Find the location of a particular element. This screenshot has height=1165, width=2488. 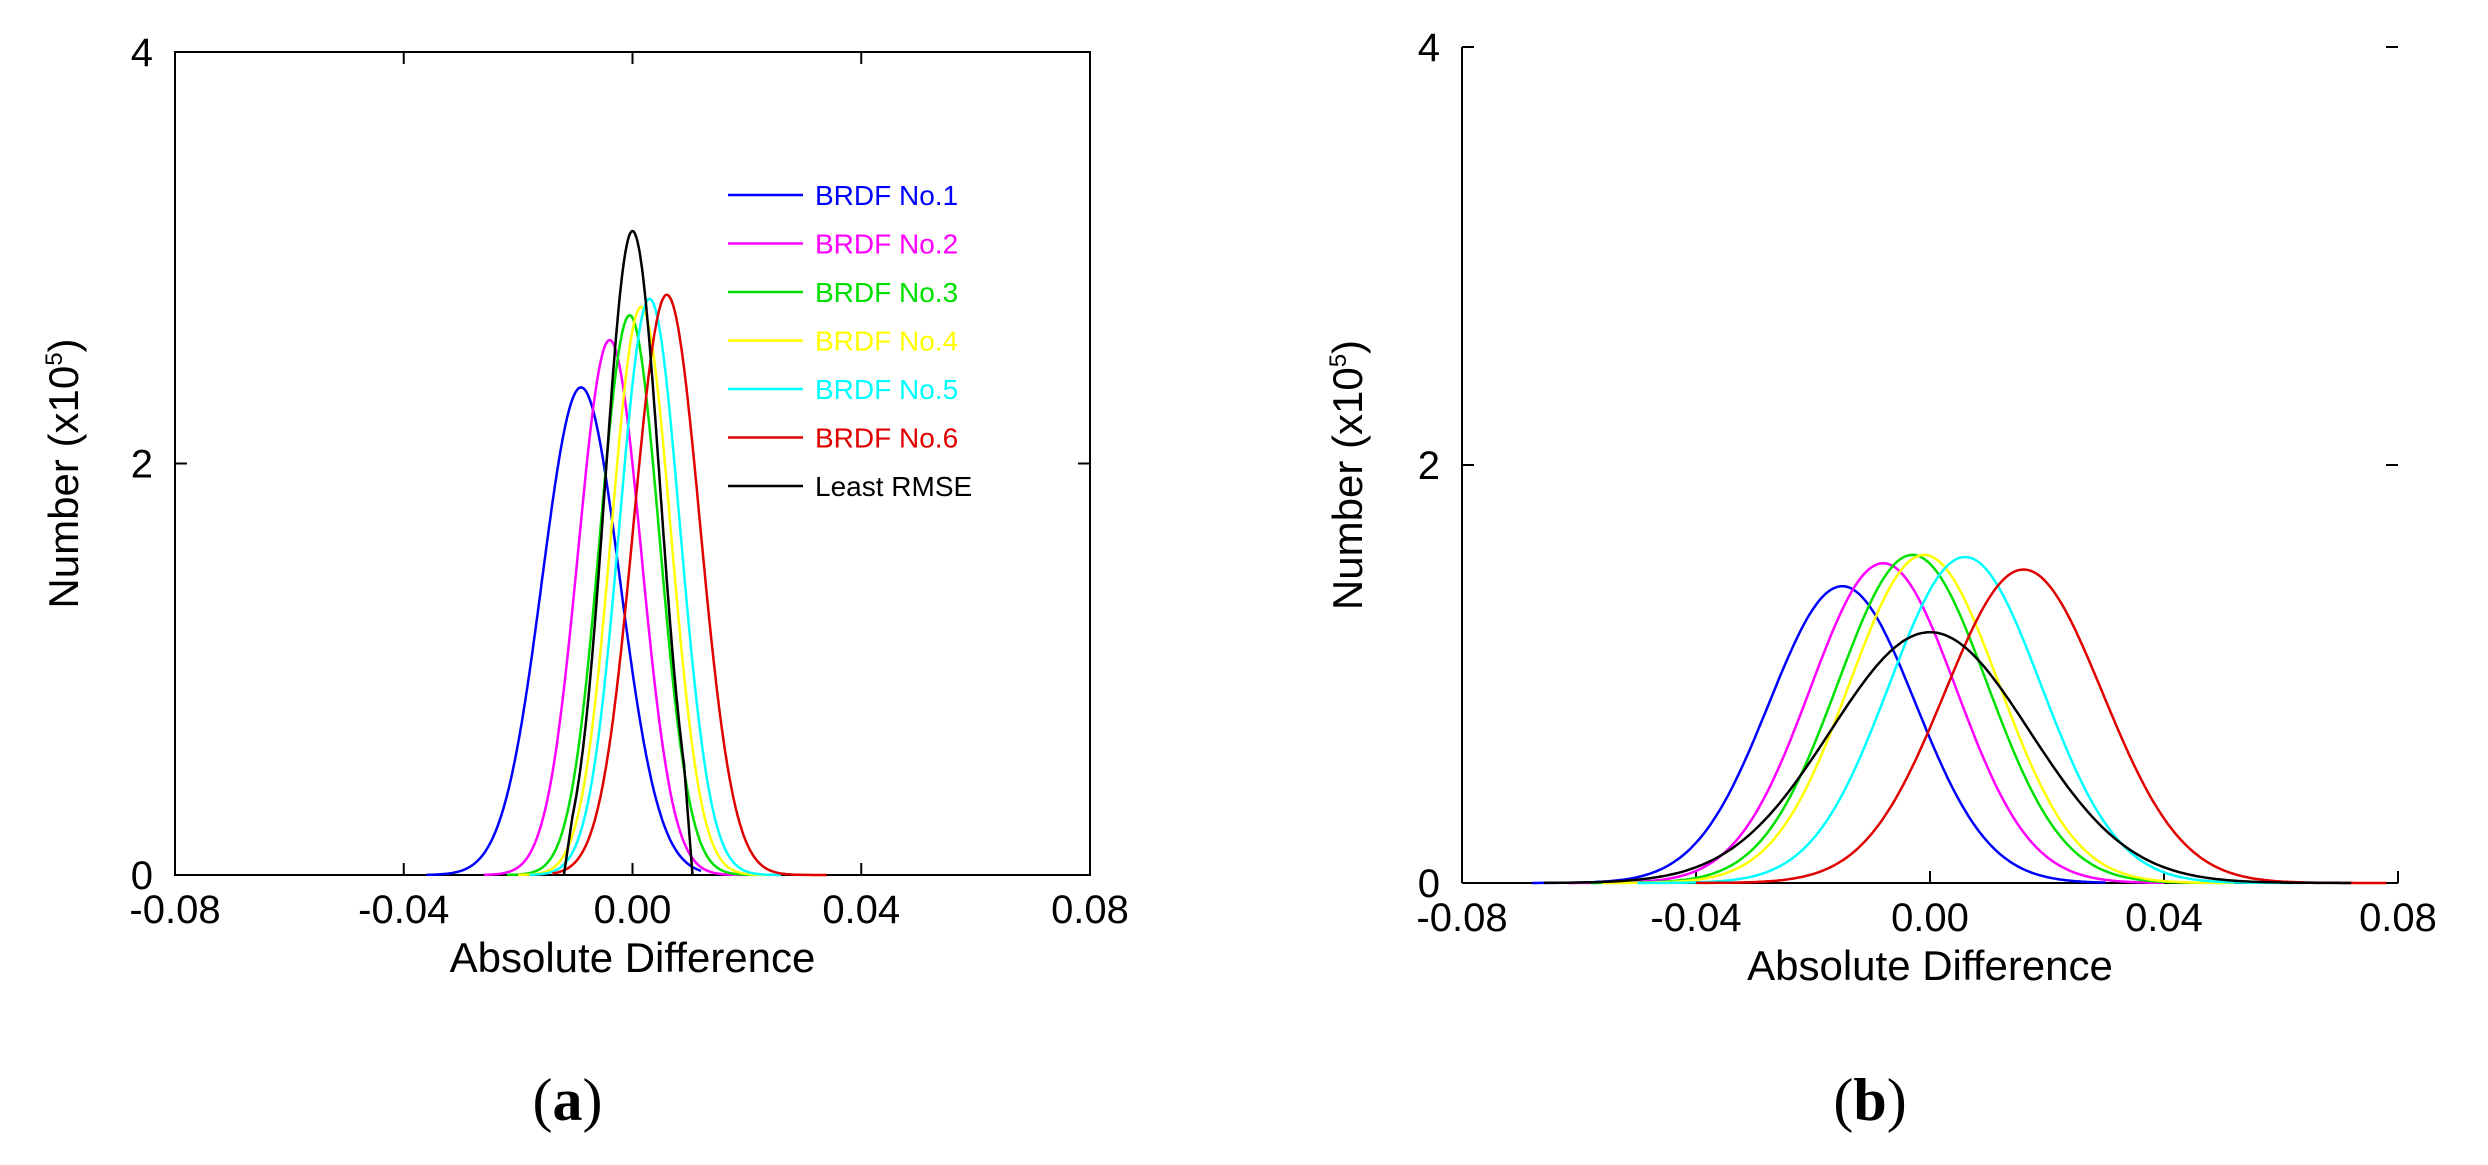

legend-entry: BRDF No.1 is located at coordinates (886, 195).